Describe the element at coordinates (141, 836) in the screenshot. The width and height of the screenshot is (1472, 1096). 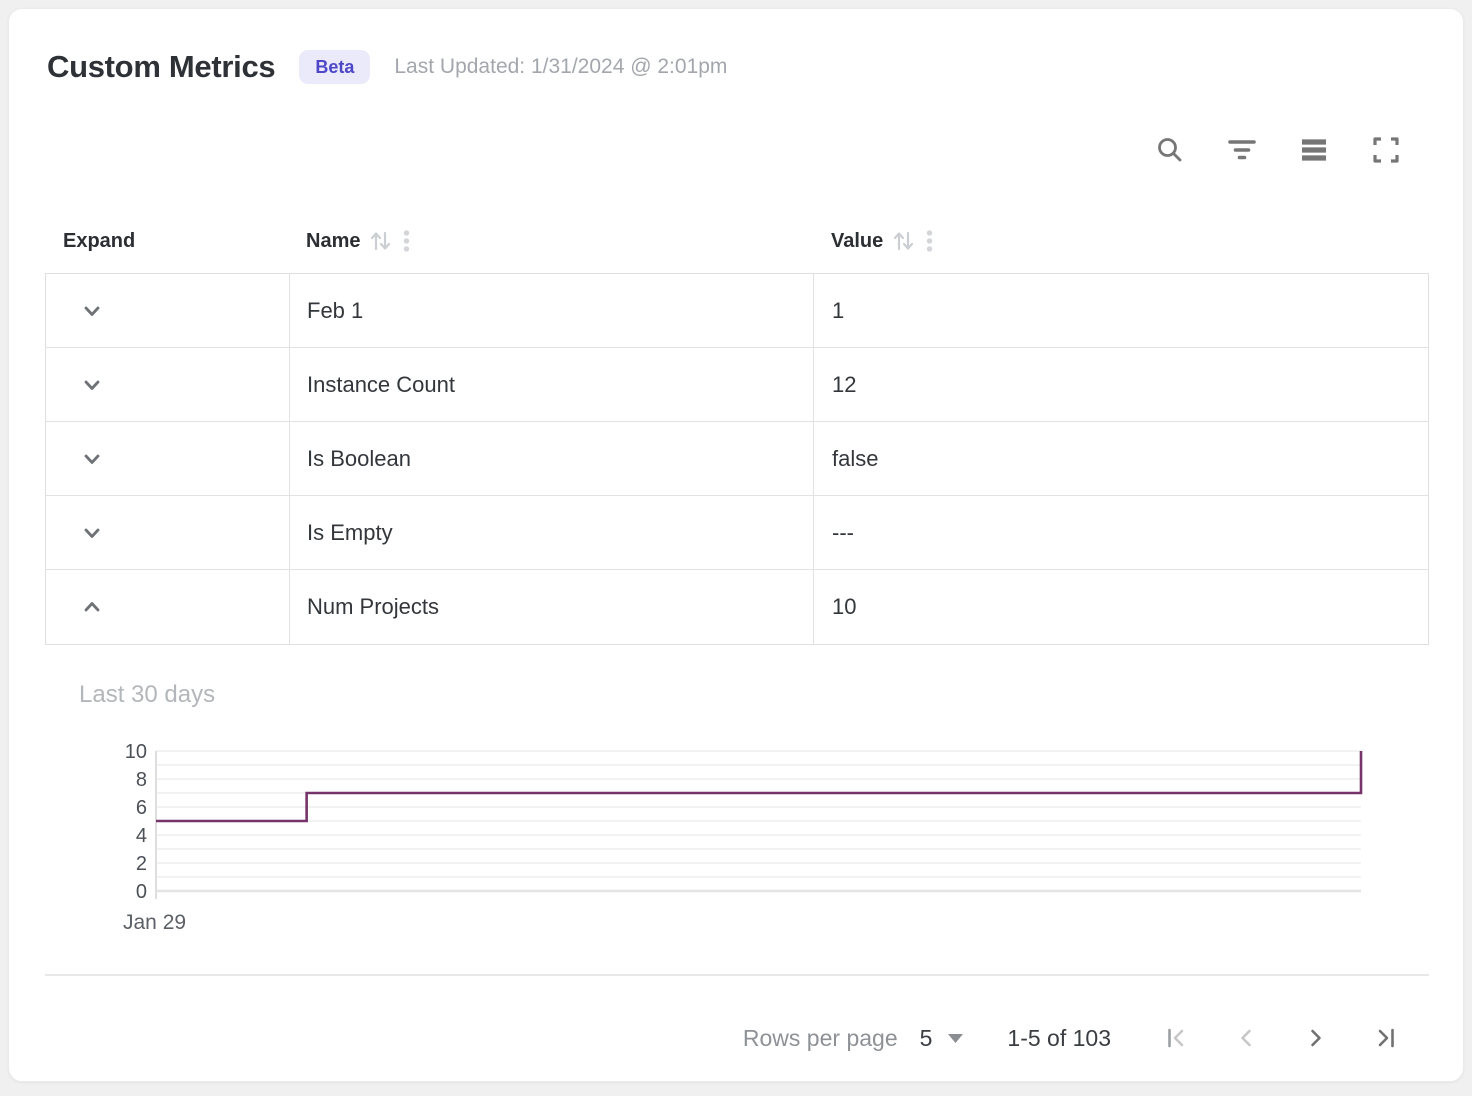
I see `svg-text: 4` at that location.